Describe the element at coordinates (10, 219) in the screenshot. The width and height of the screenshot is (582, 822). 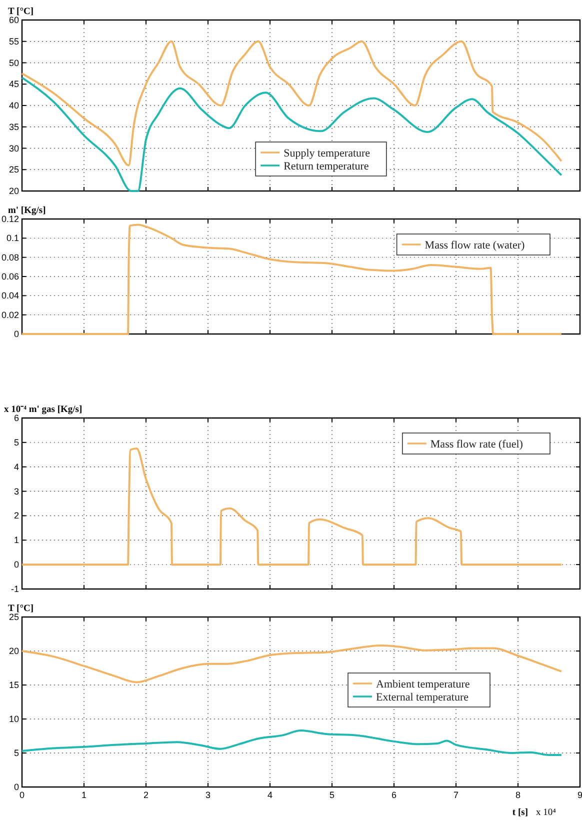
I see `y-tick-label: 0.12` at that location.